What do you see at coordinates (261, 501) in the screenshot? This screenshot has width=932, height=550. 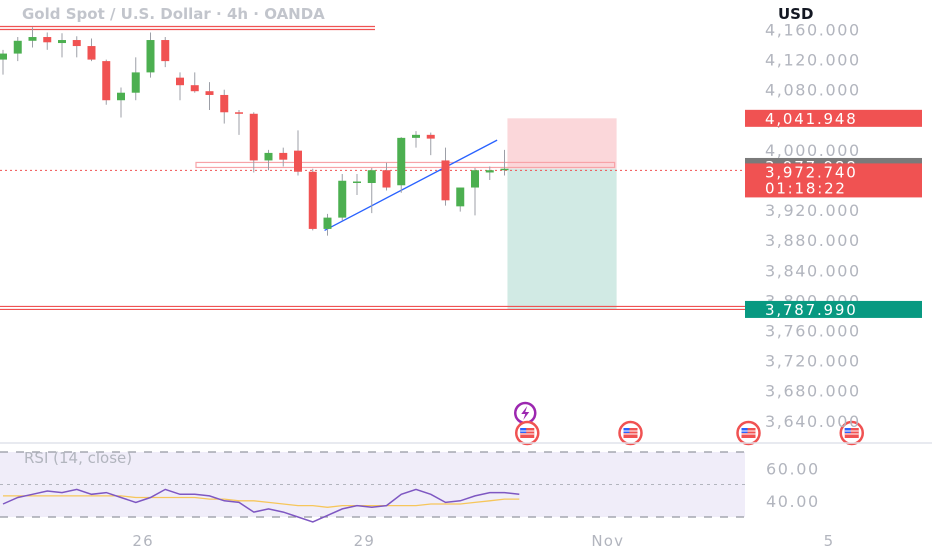 I see `rsi-ma-line` at bounding box center [261, 501].